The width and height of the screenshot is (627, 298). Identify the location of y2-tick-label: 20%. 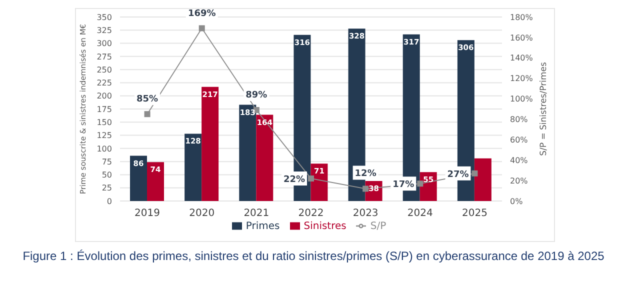
(519, 181).